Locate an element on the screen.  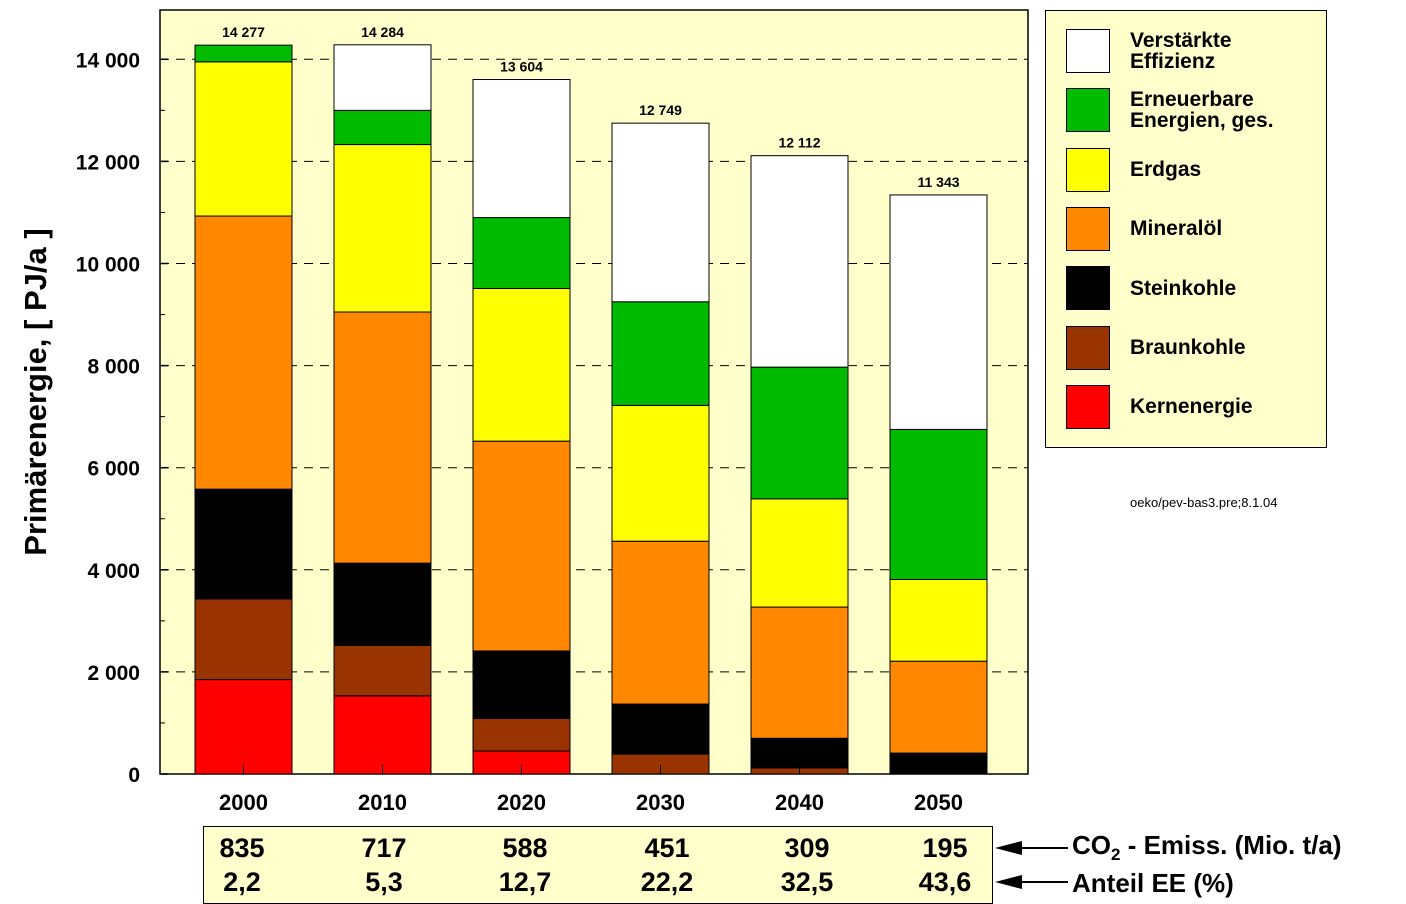
co2-row-label: CO2 - Emiss. (Mio. t/a) is located at coordinates (1207, 850).